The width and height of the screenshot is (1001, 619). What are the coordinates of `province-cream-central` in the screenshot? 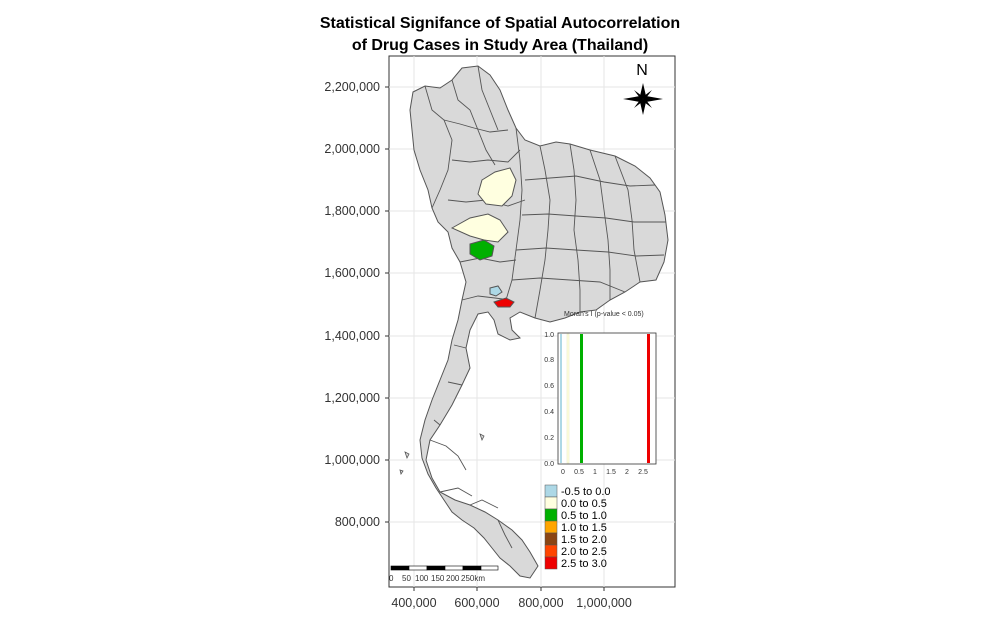 It's located at (479, 228).